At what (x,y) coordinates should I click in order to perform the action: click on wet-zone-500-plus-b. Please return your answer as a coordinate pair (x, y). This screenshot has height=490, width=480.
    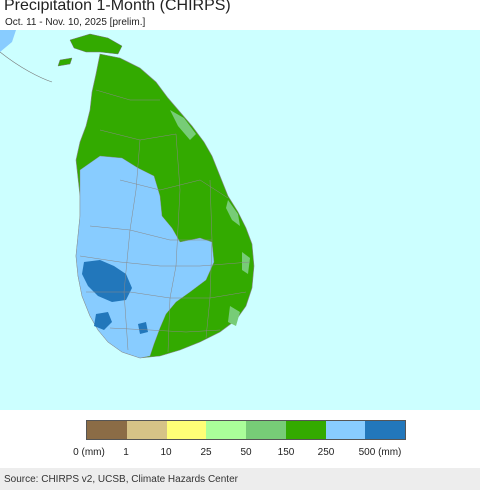
    Looking at the image, I should click on (103, 321).